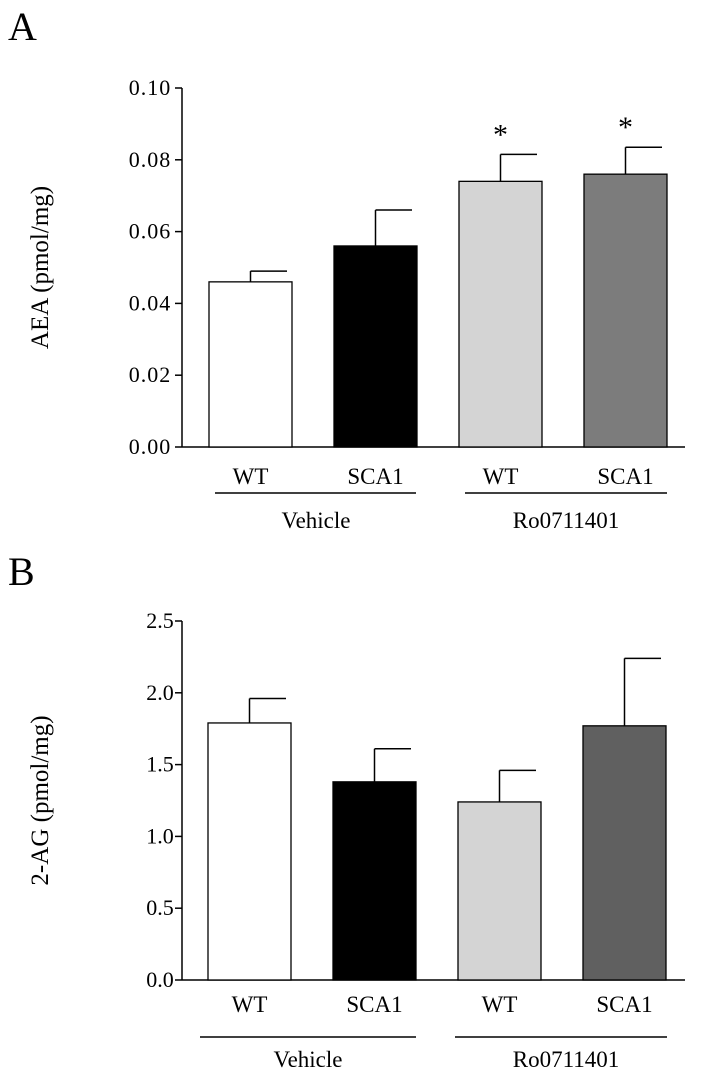  What do you see at coordinates (150, 374) in the screenshot?
I see `y-tick-label: 0.02` at bounding box center [150, 374].